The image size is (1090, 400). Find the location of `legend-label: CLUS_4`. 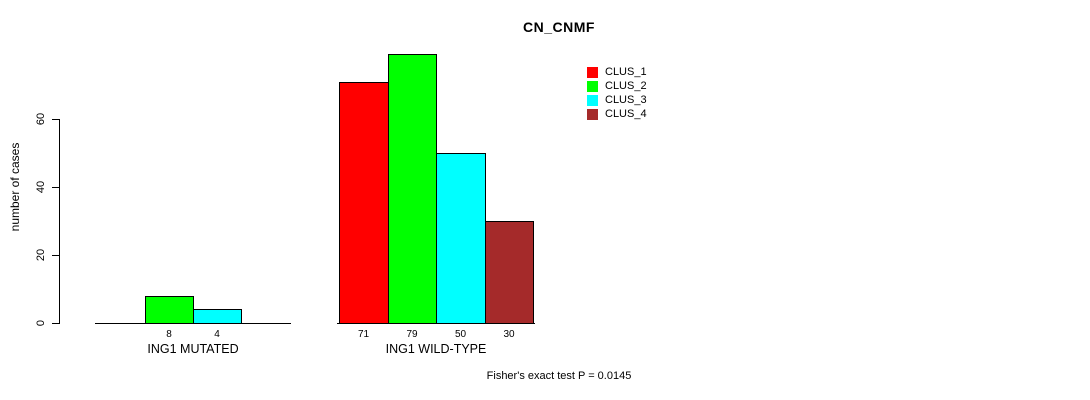

legend-label: CLUS_4 is located at coordinates (626, 114).